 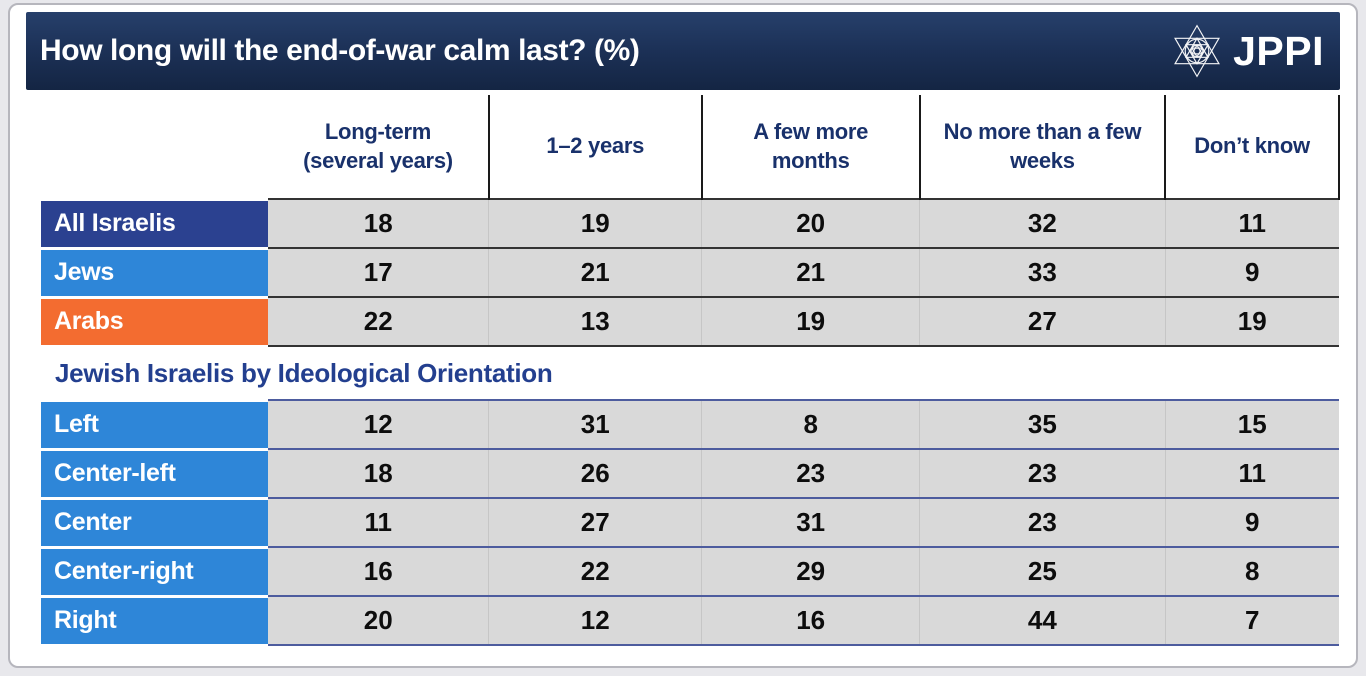 What do you see at coordinates (155, 424) in the screenshot?
I see `row-label: Left` at bounding box center [155, 424].